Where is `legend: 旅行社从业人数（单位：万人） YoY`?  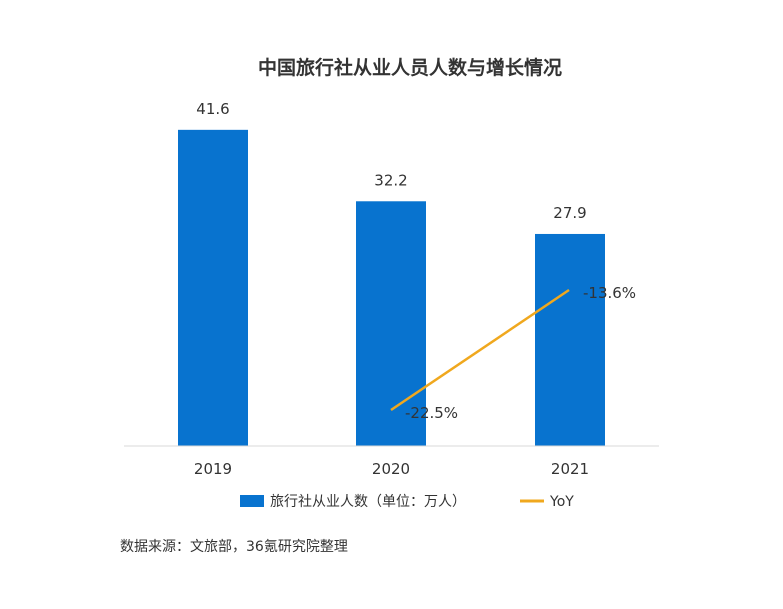 legend: 旅行社从业人数（单位：万人） YoY is located at coordinates (407, 502).